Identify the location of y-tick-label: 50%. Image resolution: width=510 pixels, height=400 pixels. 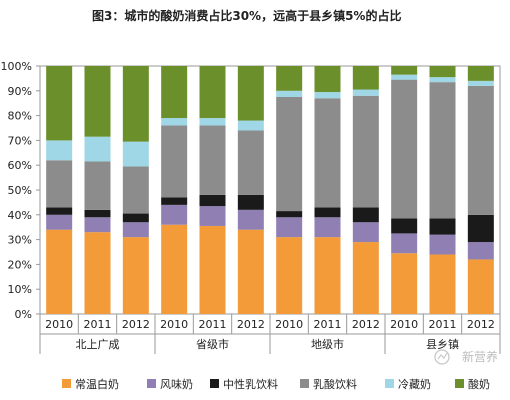
(20, 190).